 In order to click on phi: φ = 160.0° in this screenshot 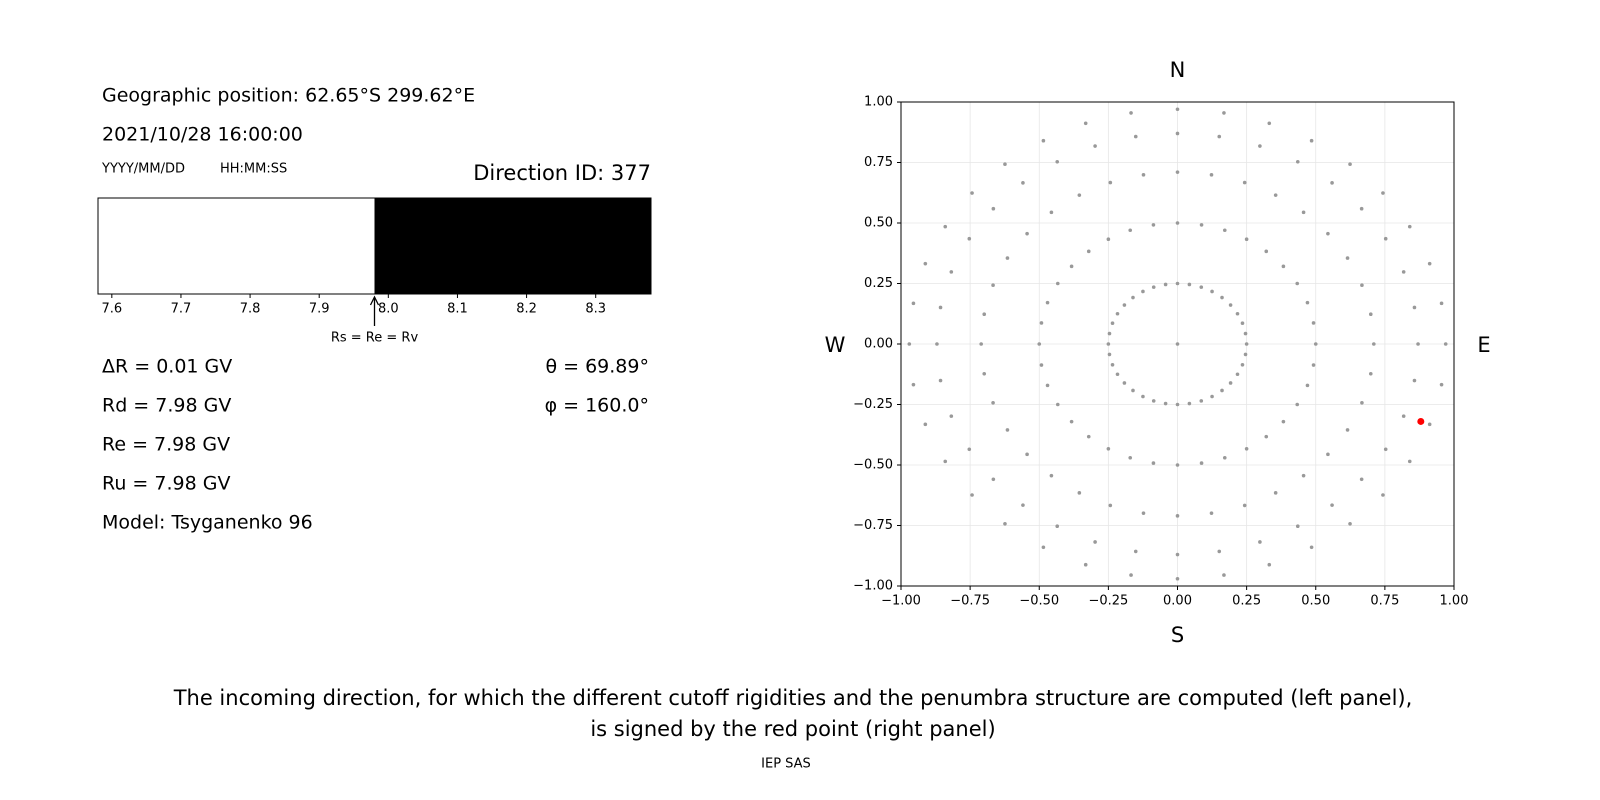, I will do `click(597, 406)`.